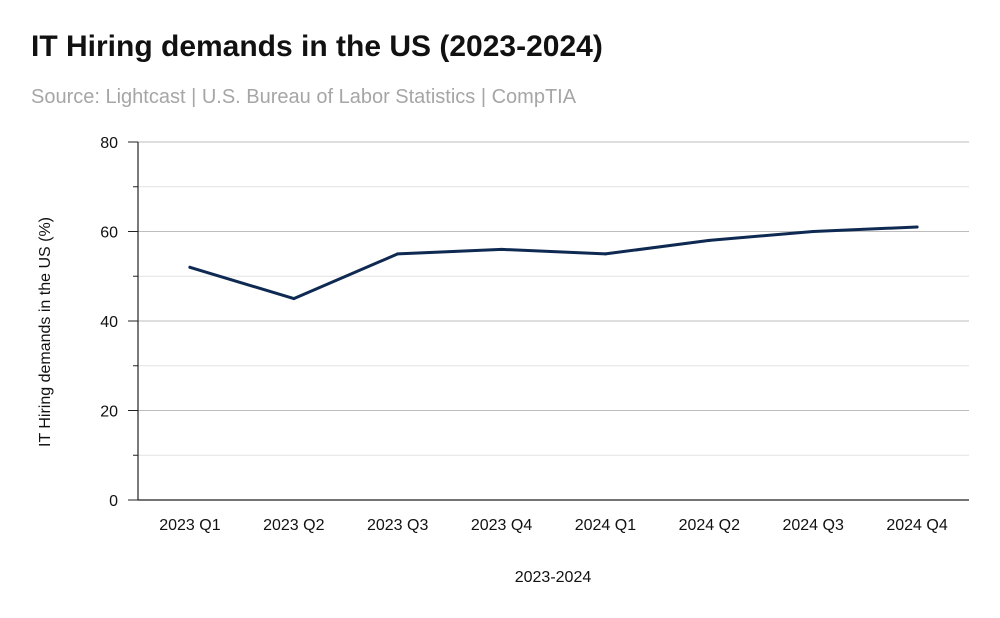 The width and height of the screenshot is (1000, 618). Describe the element at coordinates (293, 525) in the screenshot. I see `x-tick-label: 2023 Q2` at that location.